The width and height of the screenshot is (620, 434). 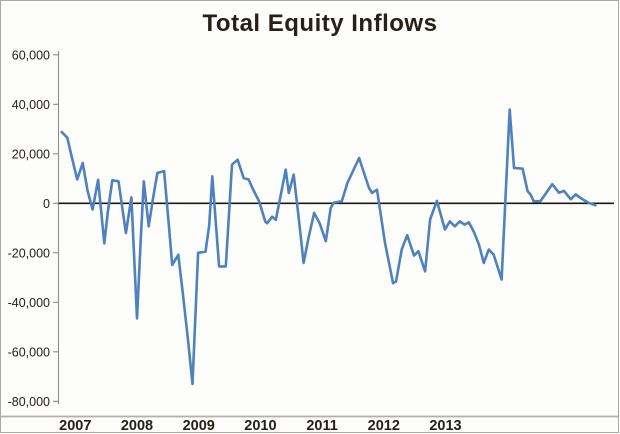 What do you see at coordinates (29, 402) in the screenshot?
I see `y-tick-label: -80,000` at bounding box center [29, 402].